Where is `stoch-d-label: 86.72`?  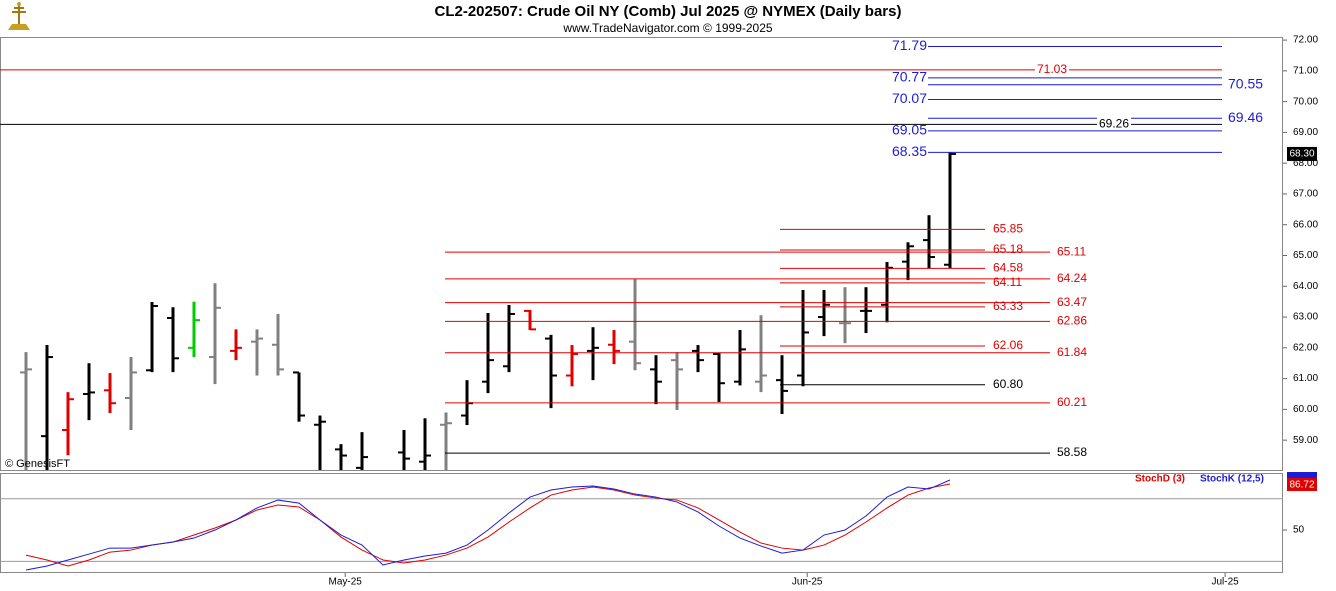
stoch-d-label: 86.72 is located at coordinates (1301, 485).